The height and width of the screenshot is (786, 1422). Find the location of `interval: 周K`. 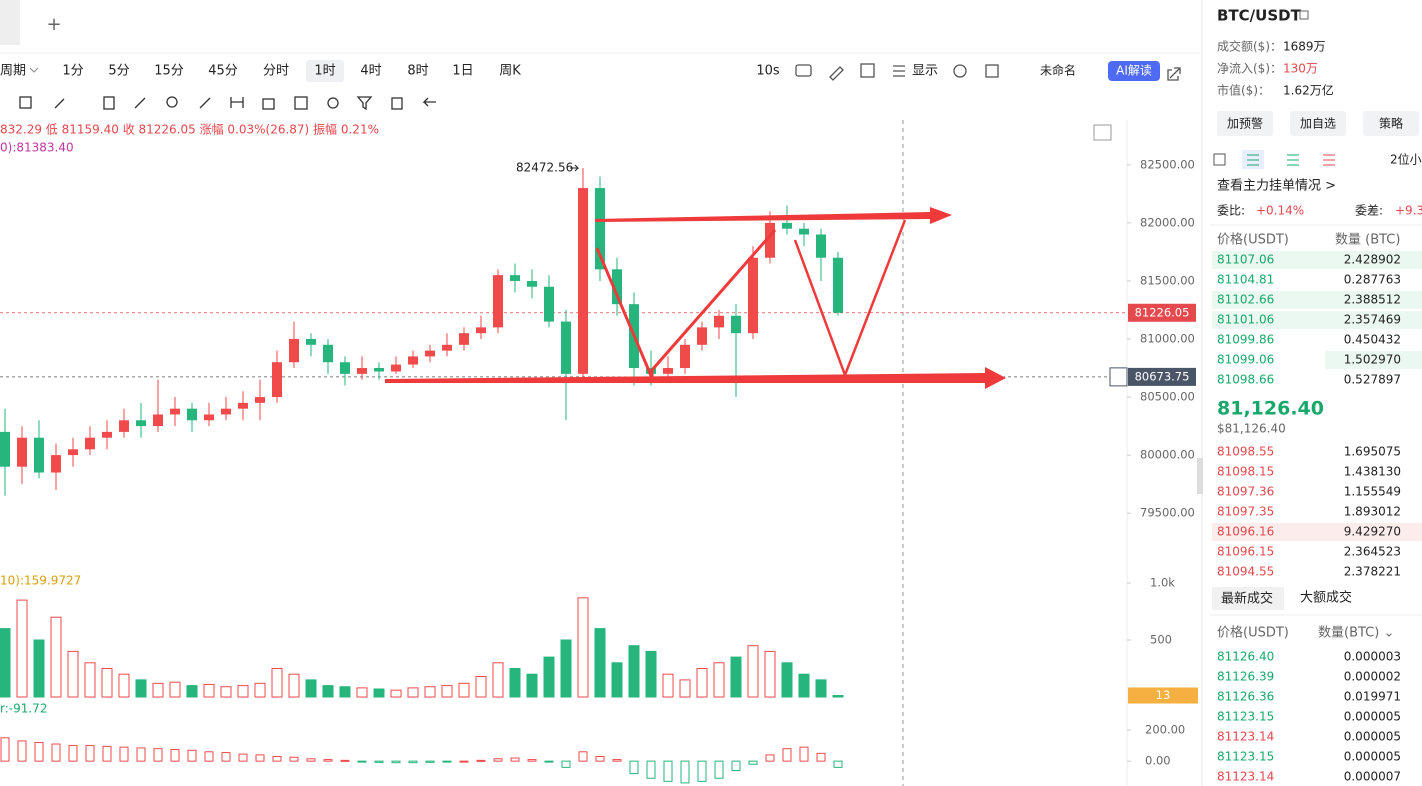

interval: 周K is located at coordinates (510, 71).